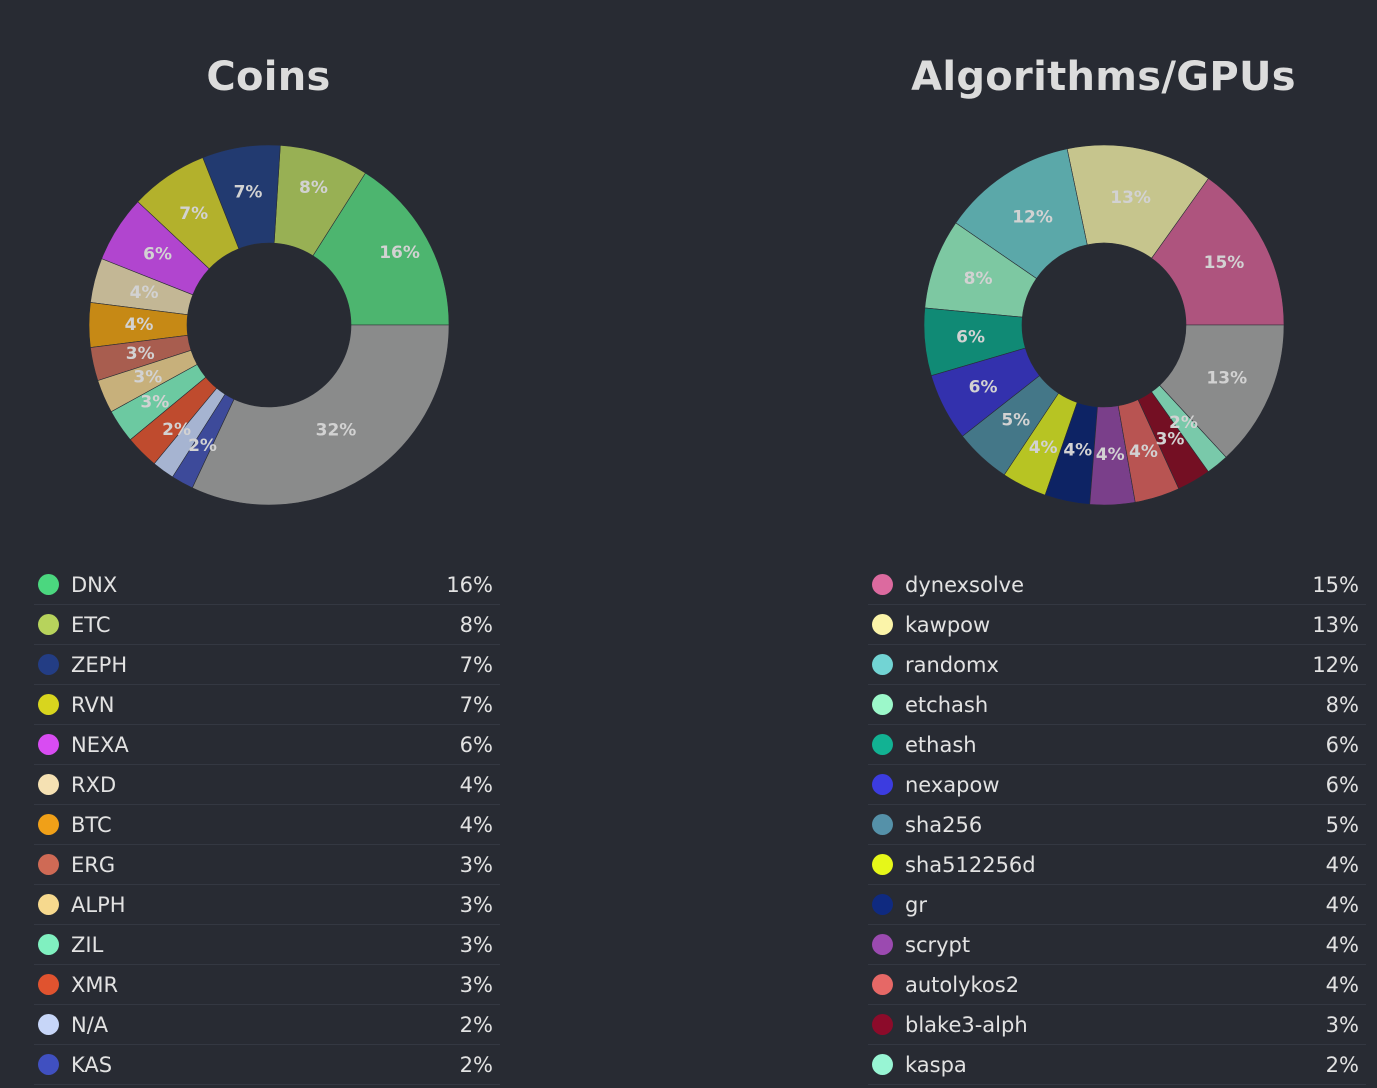 The image size is (1377, 1088). What do you see at coordinates (952, 784) in the screenshot?
I see `legend-label: nexapow` at bounding box center [952, 784].